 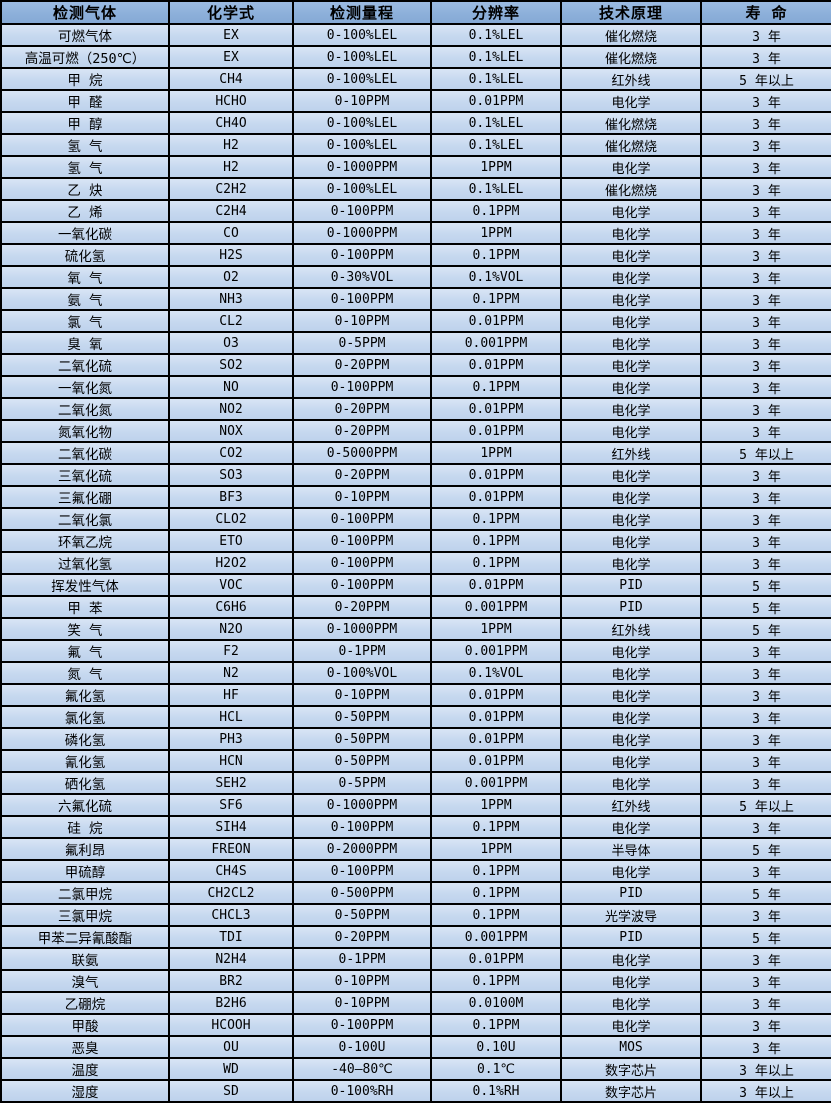 I want to click on cell-formula: TDI, so click(x=231, y=937).